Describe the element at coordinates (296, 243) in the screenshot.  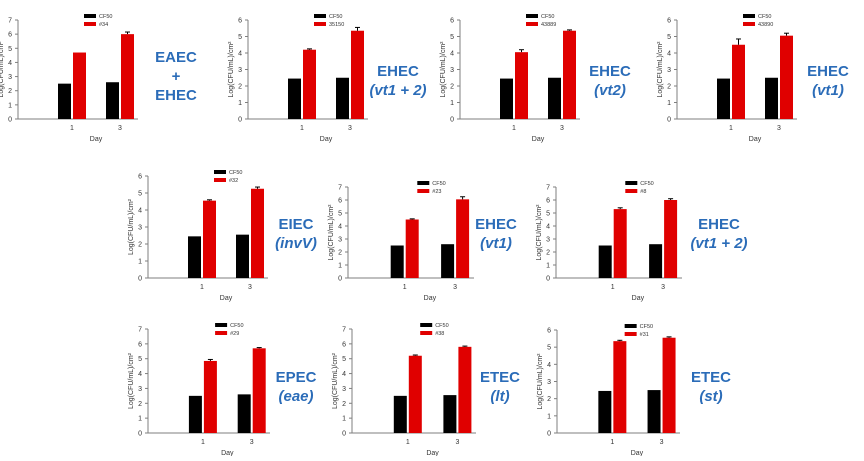
I see `strain-gene-line: (invV)` at that location.